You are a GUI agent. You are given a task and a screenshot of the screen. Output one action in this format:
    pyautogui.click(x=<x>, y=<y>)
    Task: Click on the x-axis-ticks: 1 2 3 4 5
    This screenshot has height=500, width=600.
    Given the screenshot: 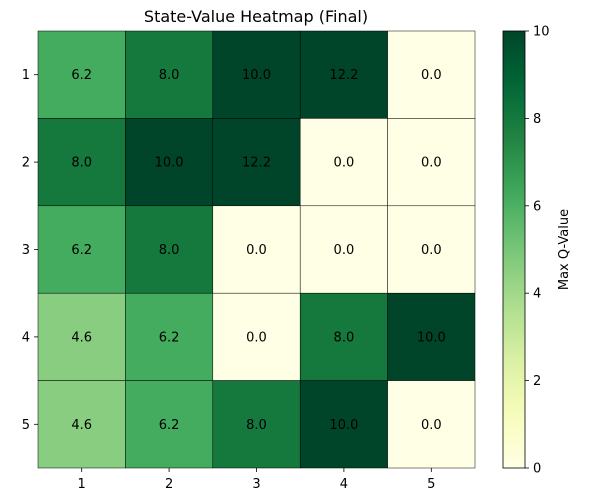 What is the action you would take?
    pyautogui.click(x=256, y=480)
    